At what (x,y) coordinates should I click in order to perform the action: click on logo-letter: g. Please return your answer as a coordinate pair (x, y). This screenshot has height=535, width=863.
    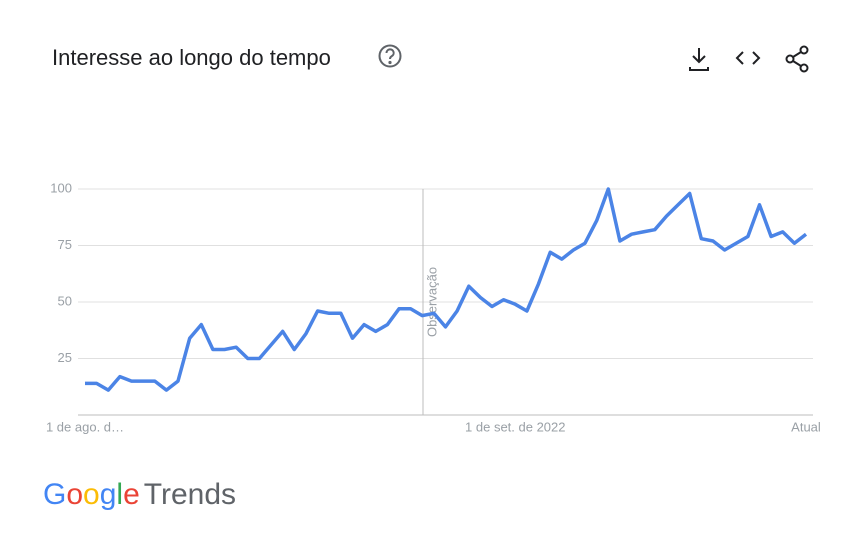
    Looking at the image, I should click on (108, 494).